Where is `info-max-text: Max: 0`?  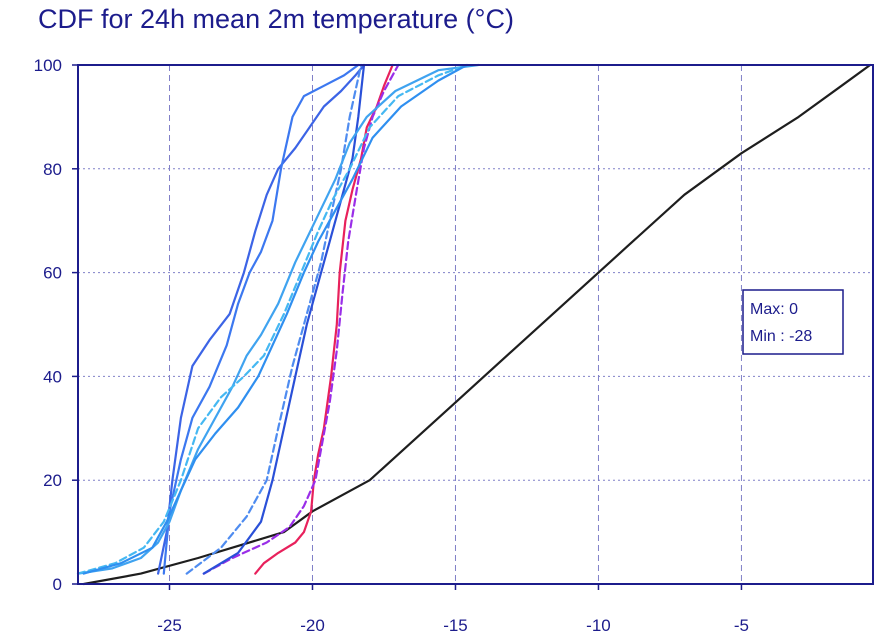 info-max-text: Max: 0 is located at coordinates (774, 309).